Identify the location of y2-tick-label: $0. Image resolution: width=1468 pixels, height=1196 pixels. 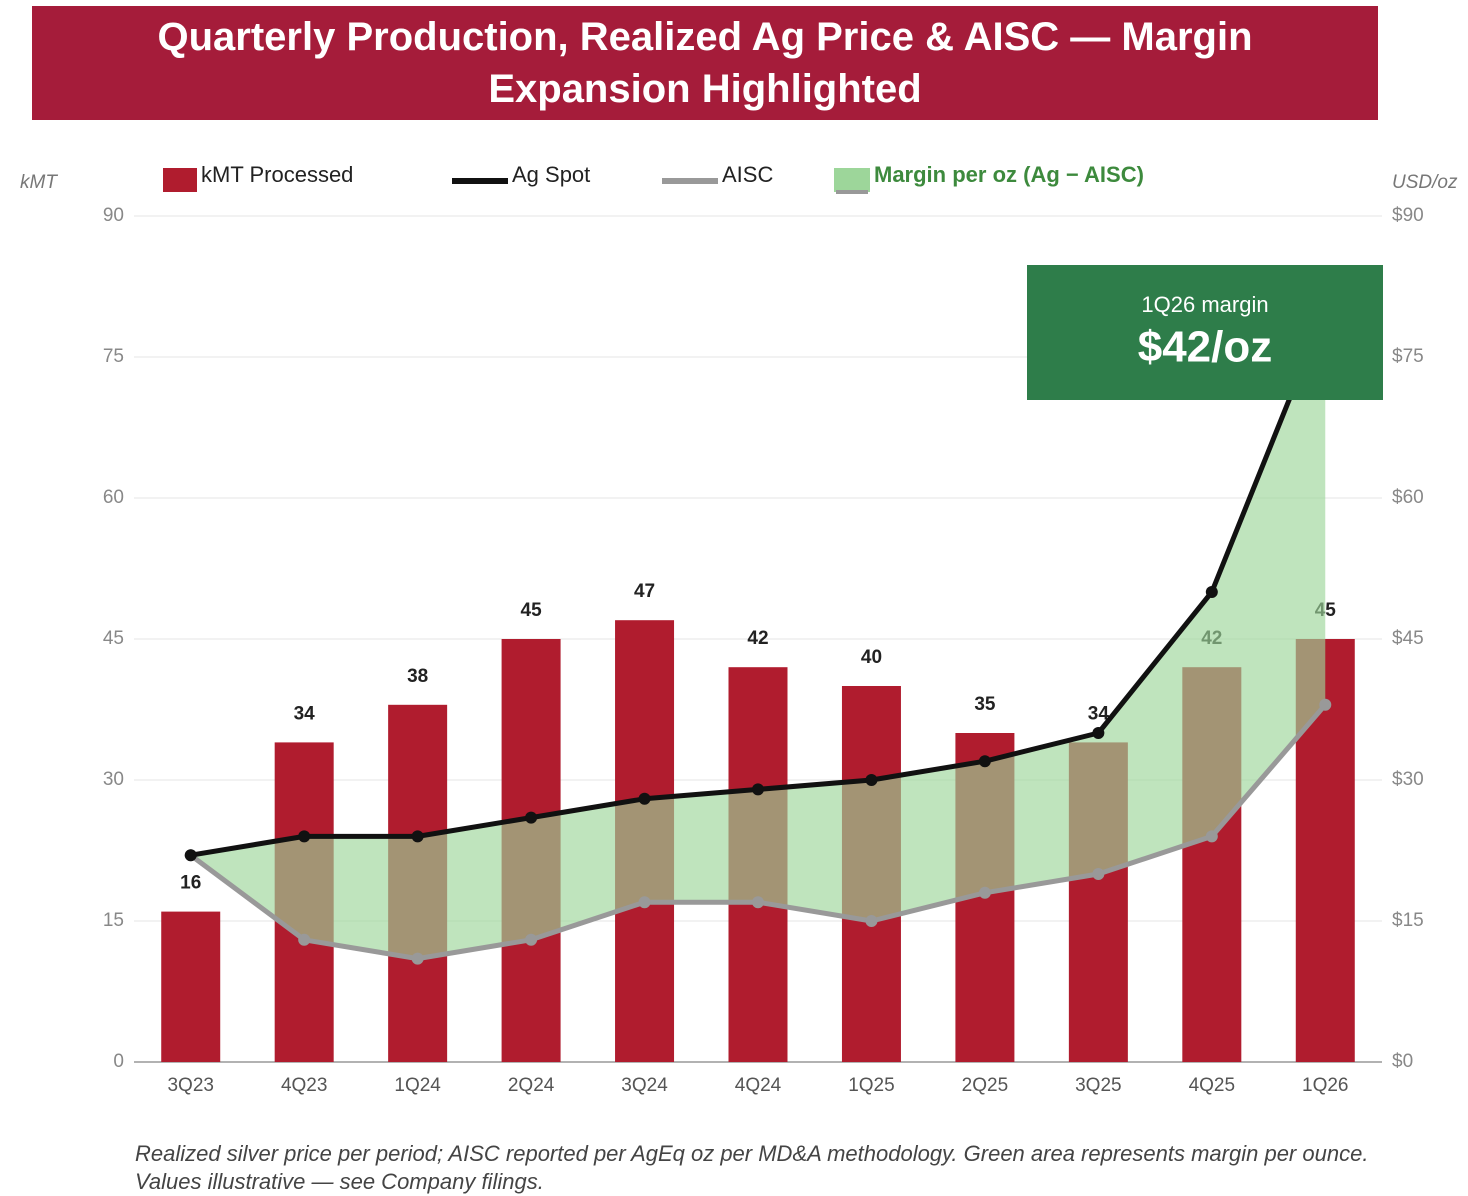
(1402, 1061).